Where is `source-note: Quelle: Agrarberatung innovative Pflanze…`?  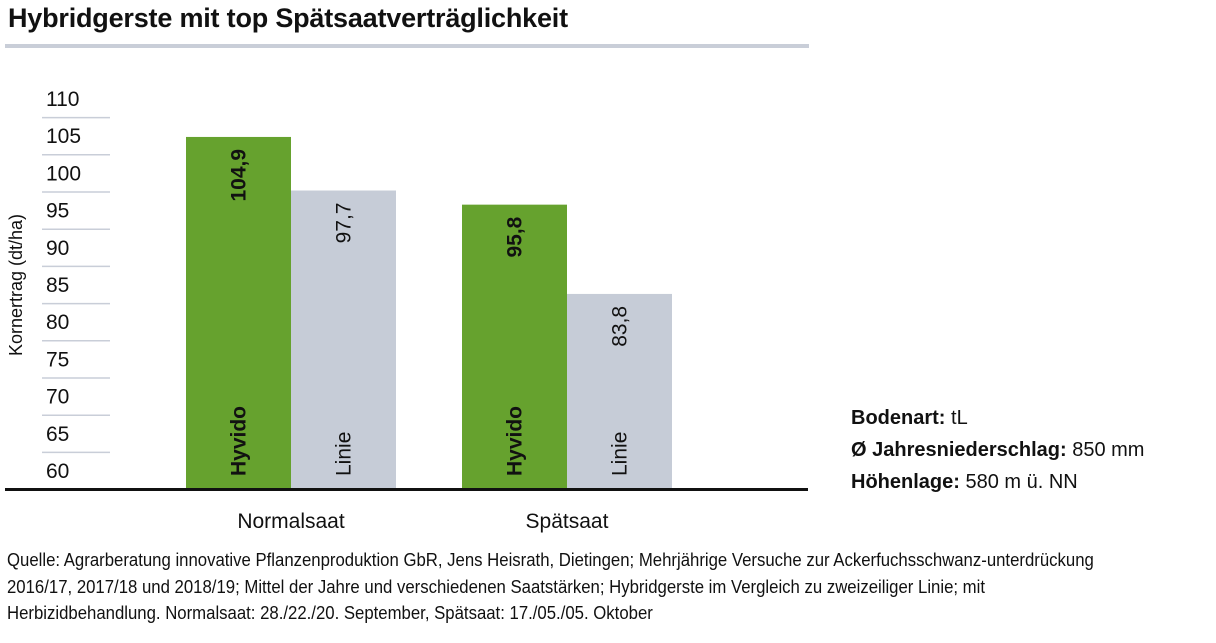 source-note: Quelle: Agrarberatung innovative Pflanze… is located at coordinates (550, 586).